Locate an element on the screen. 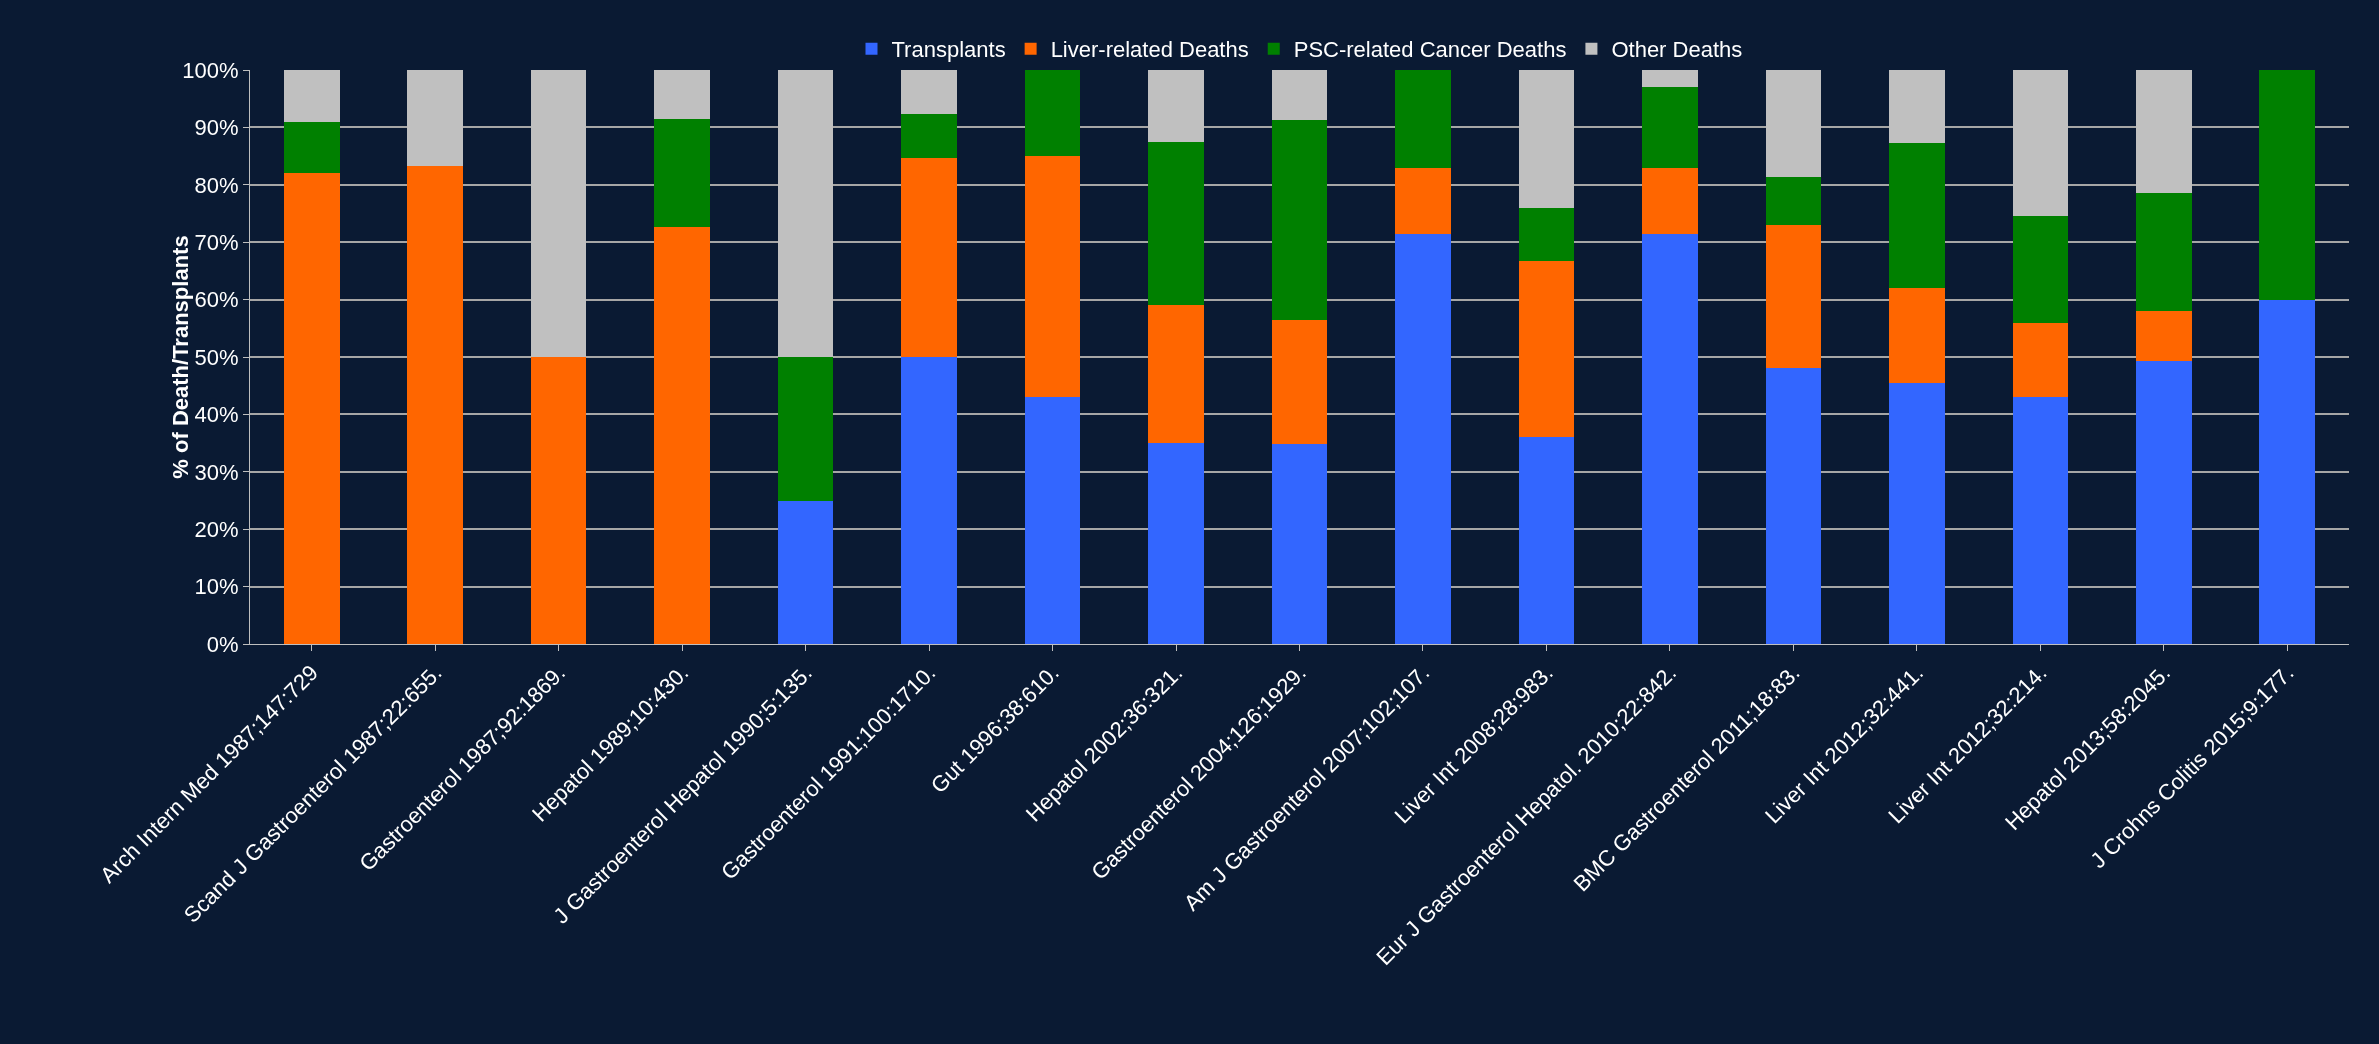 The image size is (2379, 1044). y-tick-label: 60% is located at coordinates (216, 300).